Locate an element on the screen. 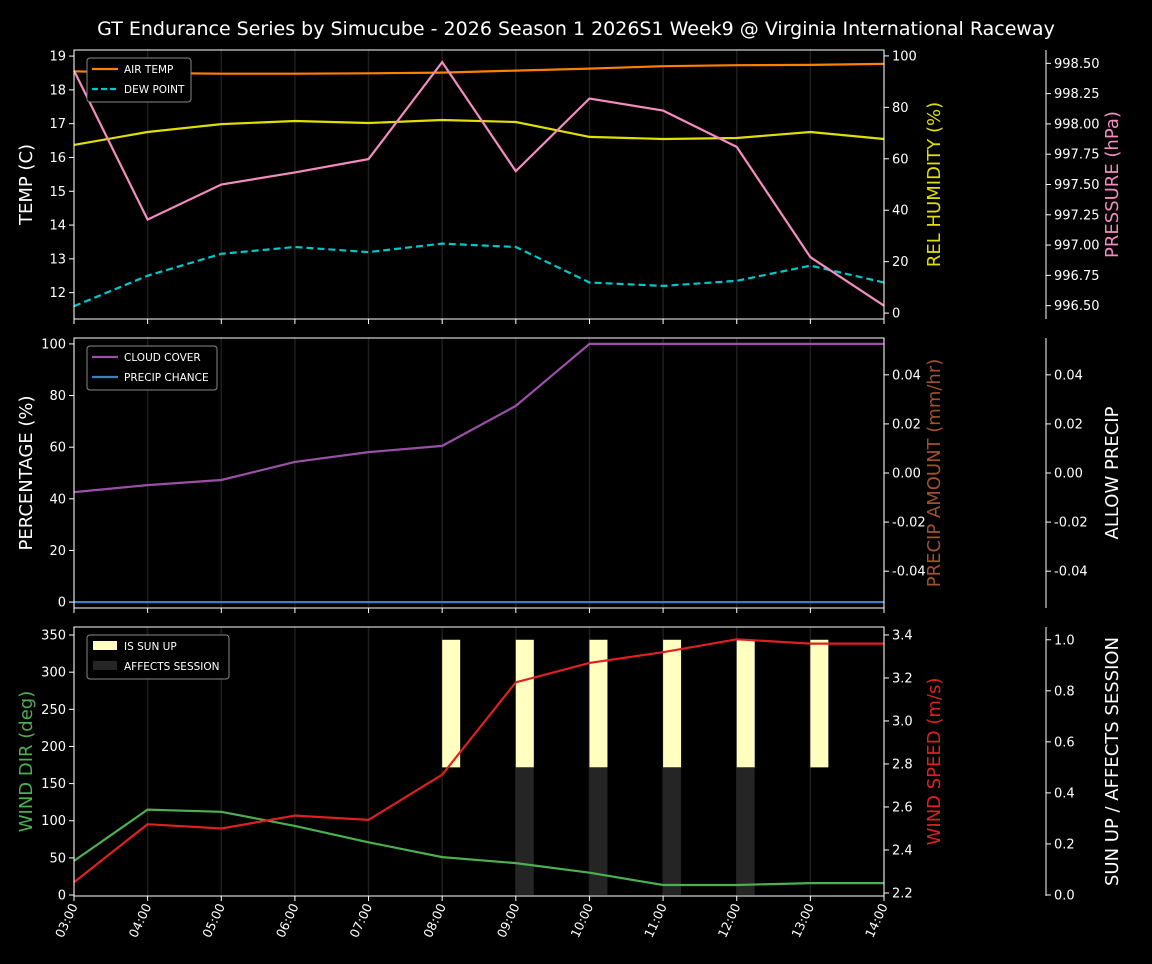 The width and height of the screenshot is (1152, 964). y-tick-label: 0.4 is located at coordinates (1064, 793).